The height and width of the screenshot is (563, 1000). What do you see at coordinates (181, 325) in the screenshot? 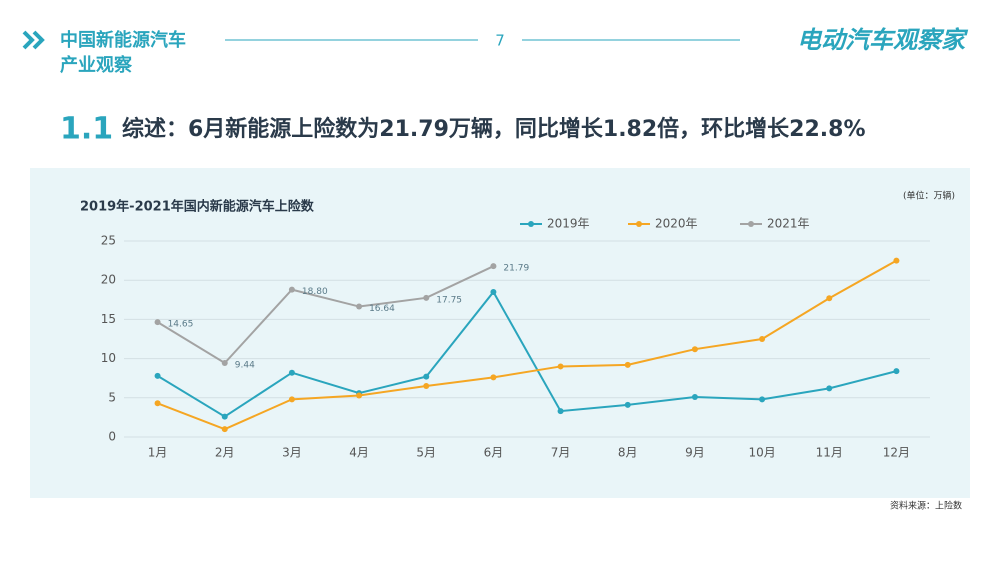
I see `data-label: 14.65` at bounding box center [181, 325].